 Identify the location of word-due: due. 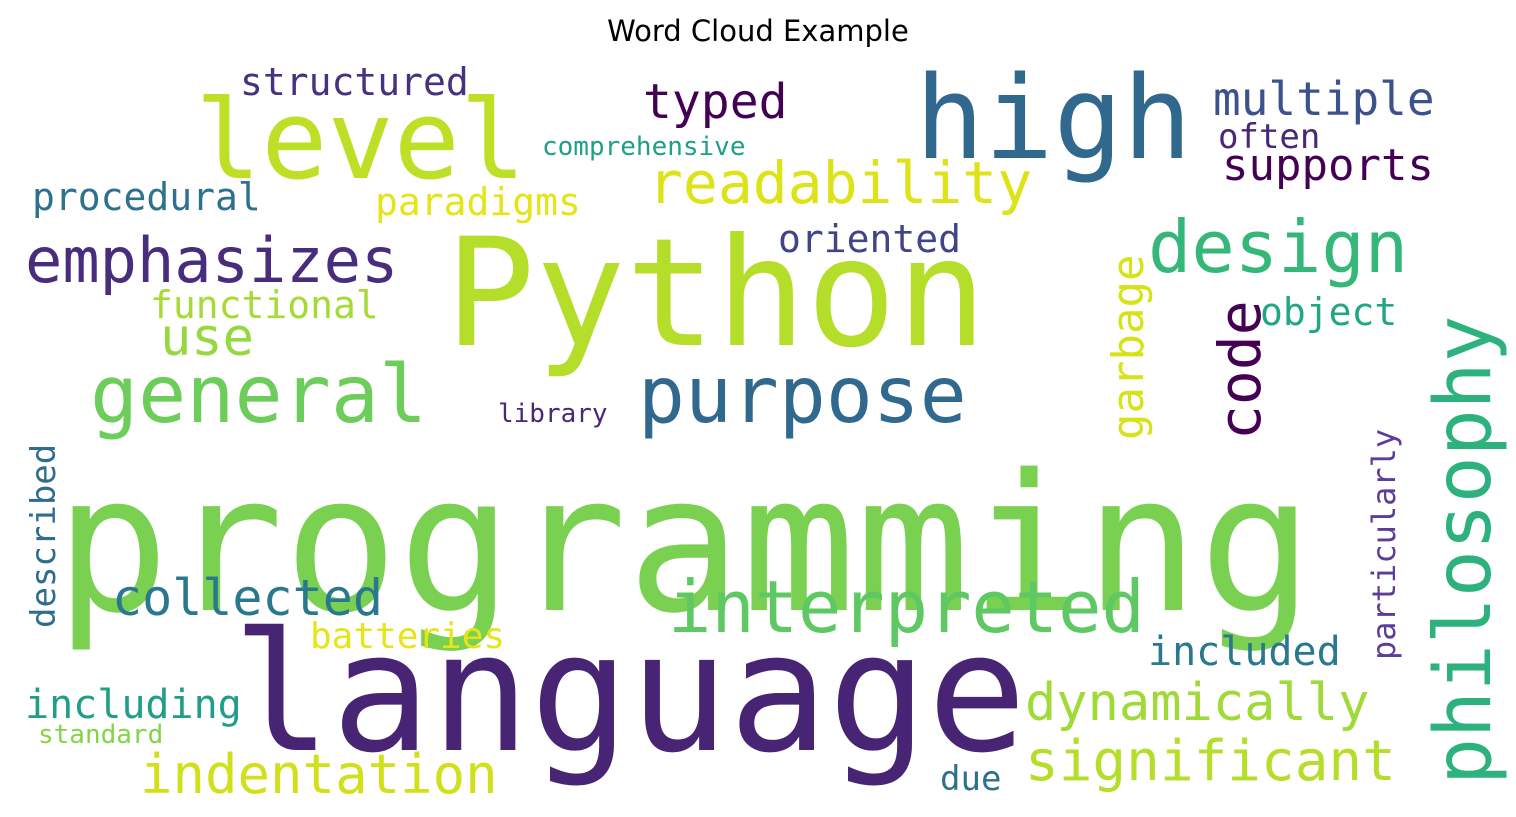
(970, 779).